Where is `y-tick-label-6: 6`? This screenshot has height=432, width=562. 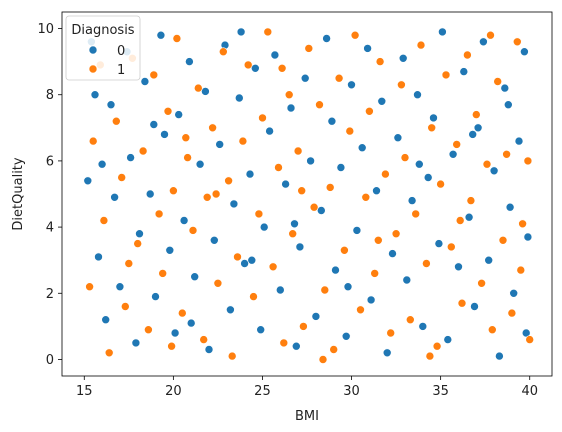
y-tick-label-6: 6 is located at coordinates (50, 161).